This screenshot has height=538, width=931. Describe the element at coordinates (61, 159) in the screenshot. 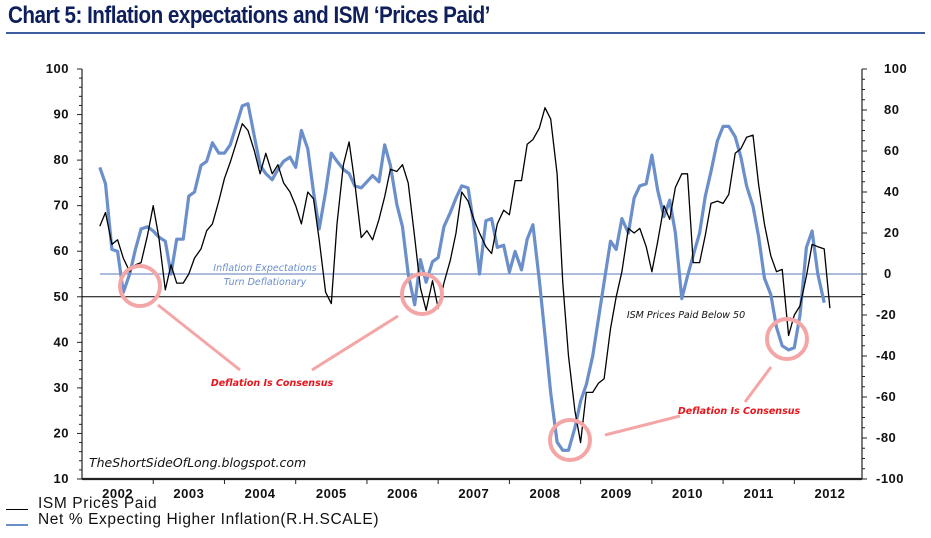

I see `left-tick-label: 80` at that location.